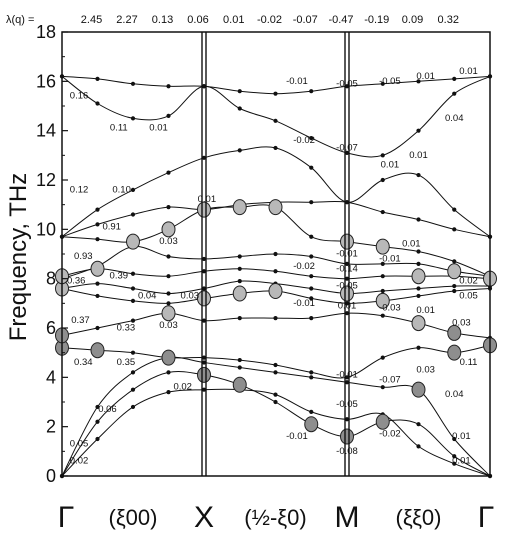  Describe the element at coordinates (91, 20) in the screenshot. I see `lambda-value-0: 2.45` at that location.